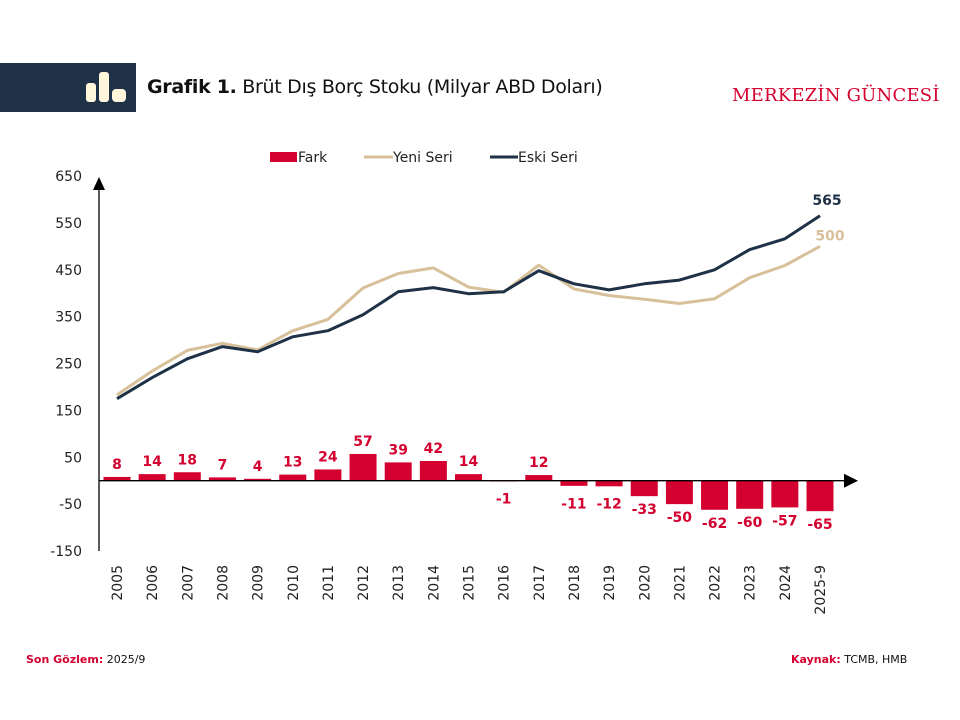 The image size is (960, 720). What do you see at coordinates (829, 236) in the screenshot?
I see `yeni-end-label: 500` at bounding box center [829, 236].